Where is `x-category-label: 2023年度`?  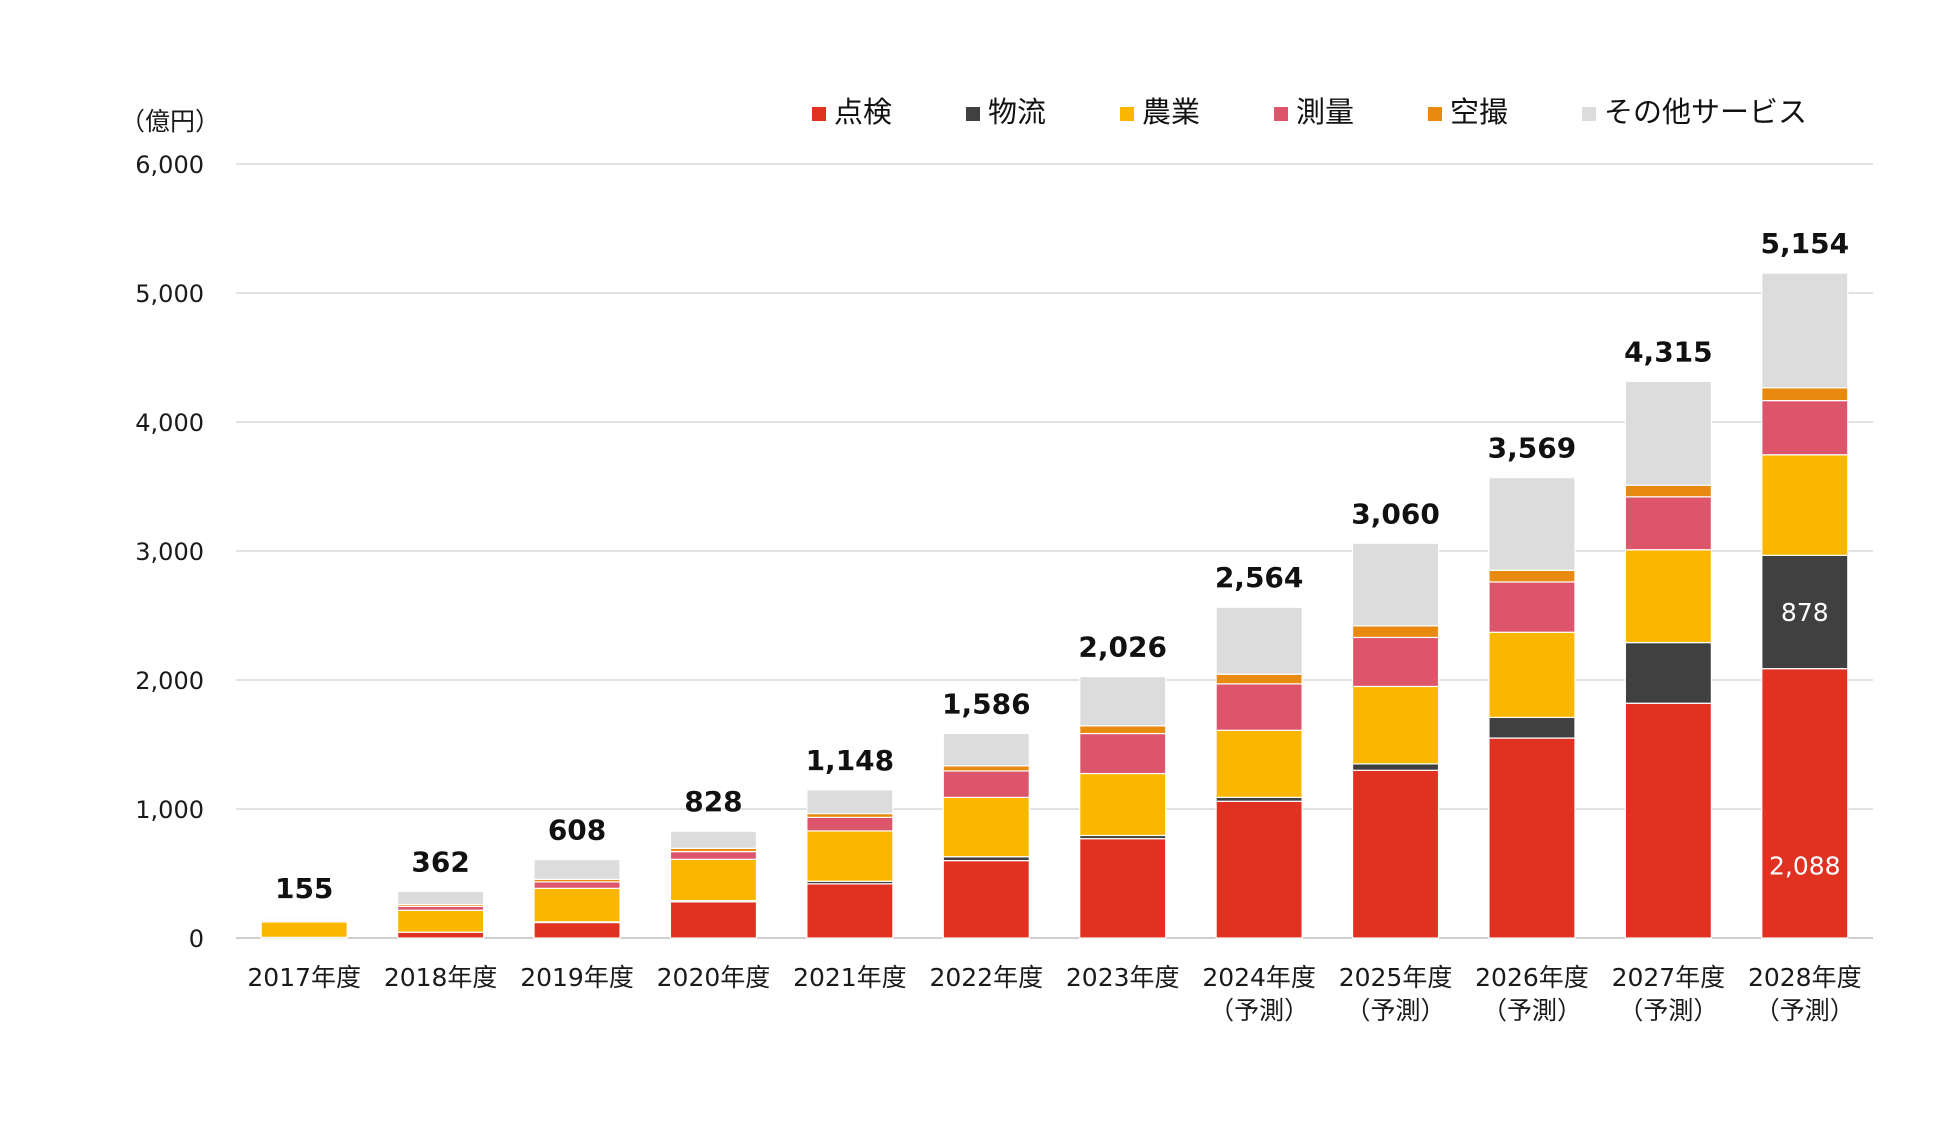 x-category-label: 2023年度 is located at coordinates (1123, 977).